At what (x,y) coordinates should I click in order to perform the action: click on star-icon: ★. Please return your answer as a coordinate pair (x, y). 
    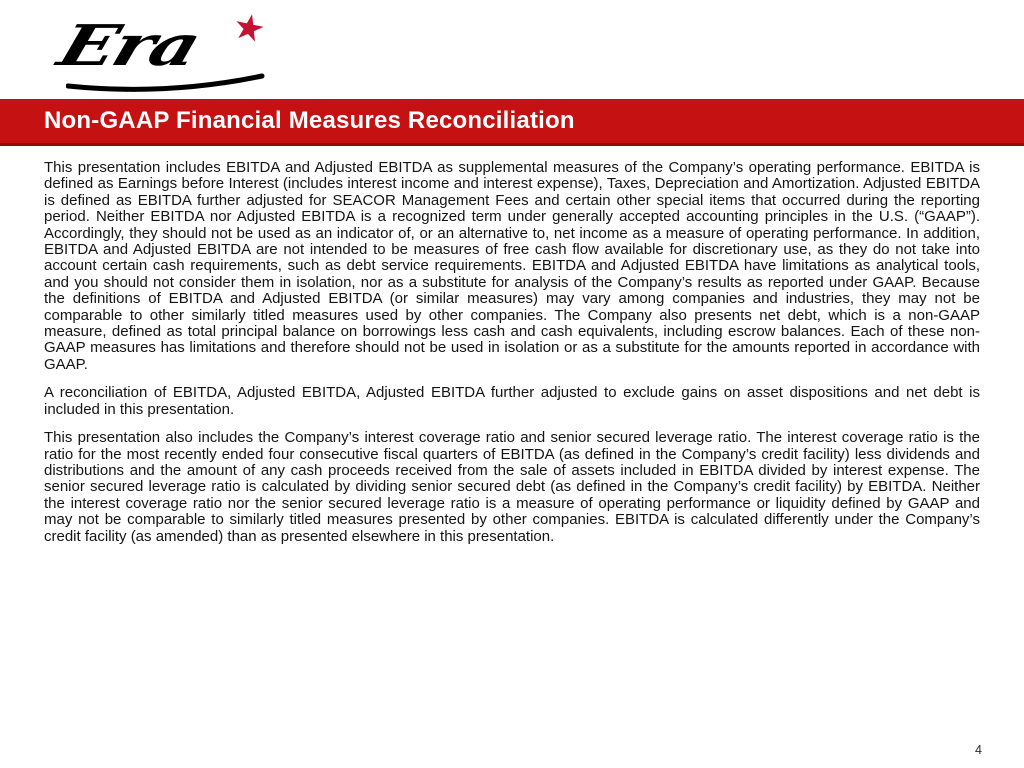
    Looking at the image, I should click on (249, 27).